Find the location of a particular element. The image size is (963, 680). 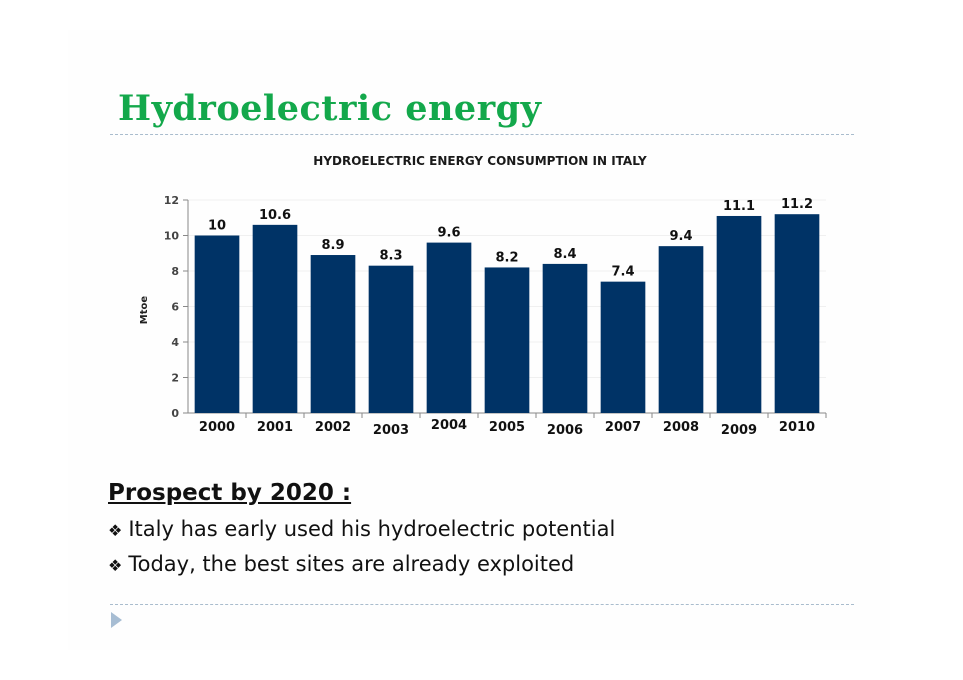

bar-value-label: 10.6 is located at coordinates (275, 215).